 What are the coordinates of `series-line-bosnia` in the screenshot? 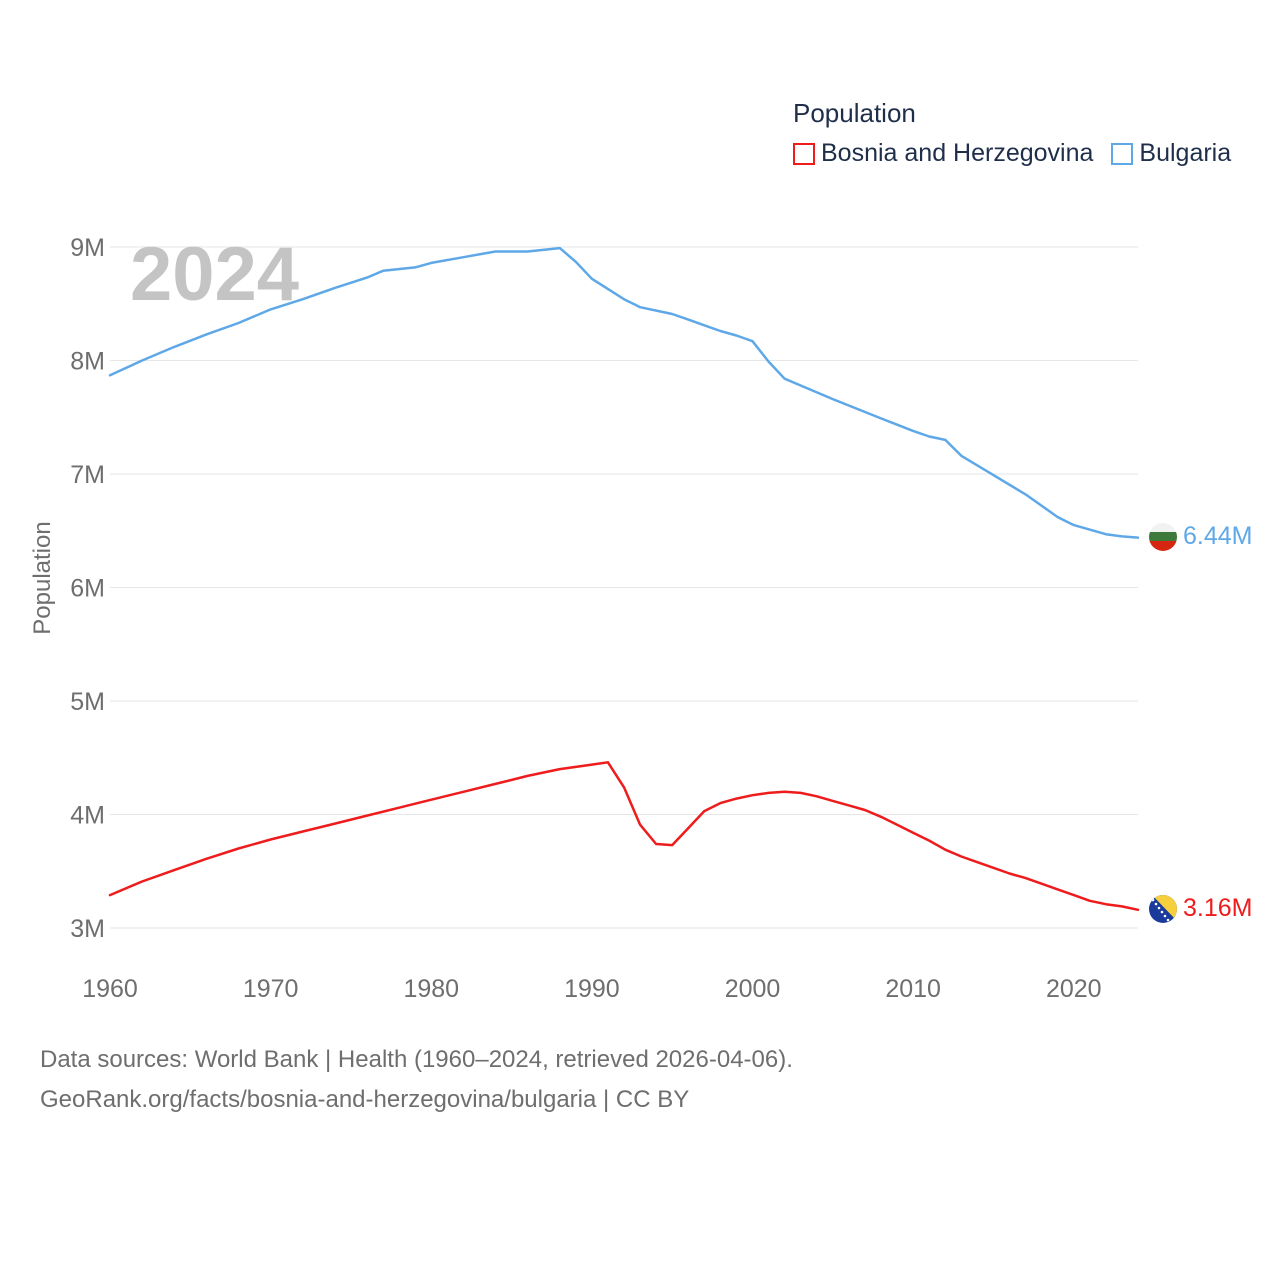 It's located at (624, 836).